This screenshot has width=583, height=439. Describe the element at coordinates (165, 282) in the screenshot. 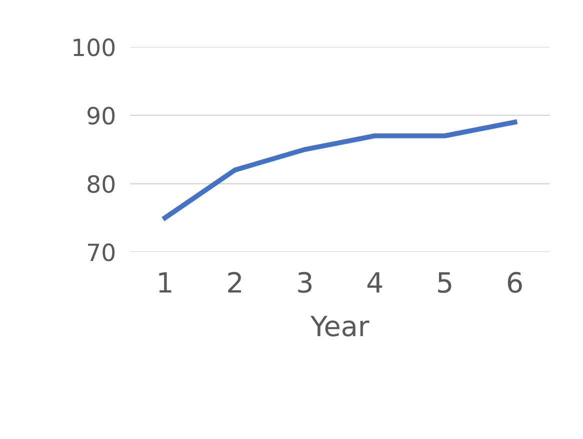

I see `x-tick-label: 1` at that location.